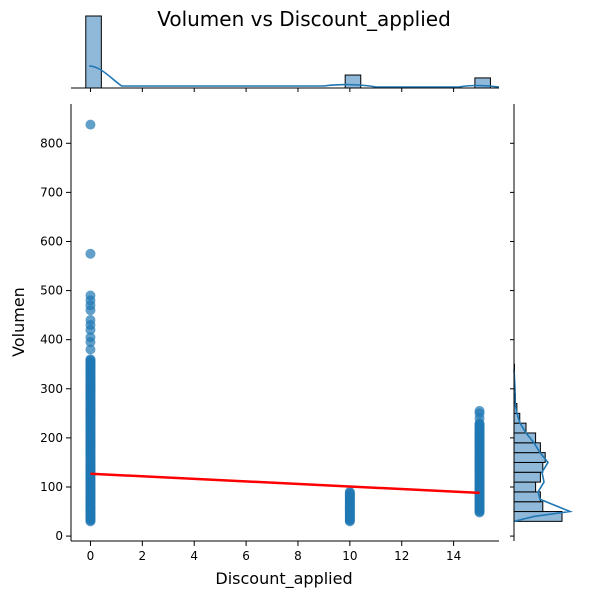 This screenshot has height=597, width=598. Describe the element at coordinates (246, 556) in the screenshot. I see `x-tick-label: 6` at that location.